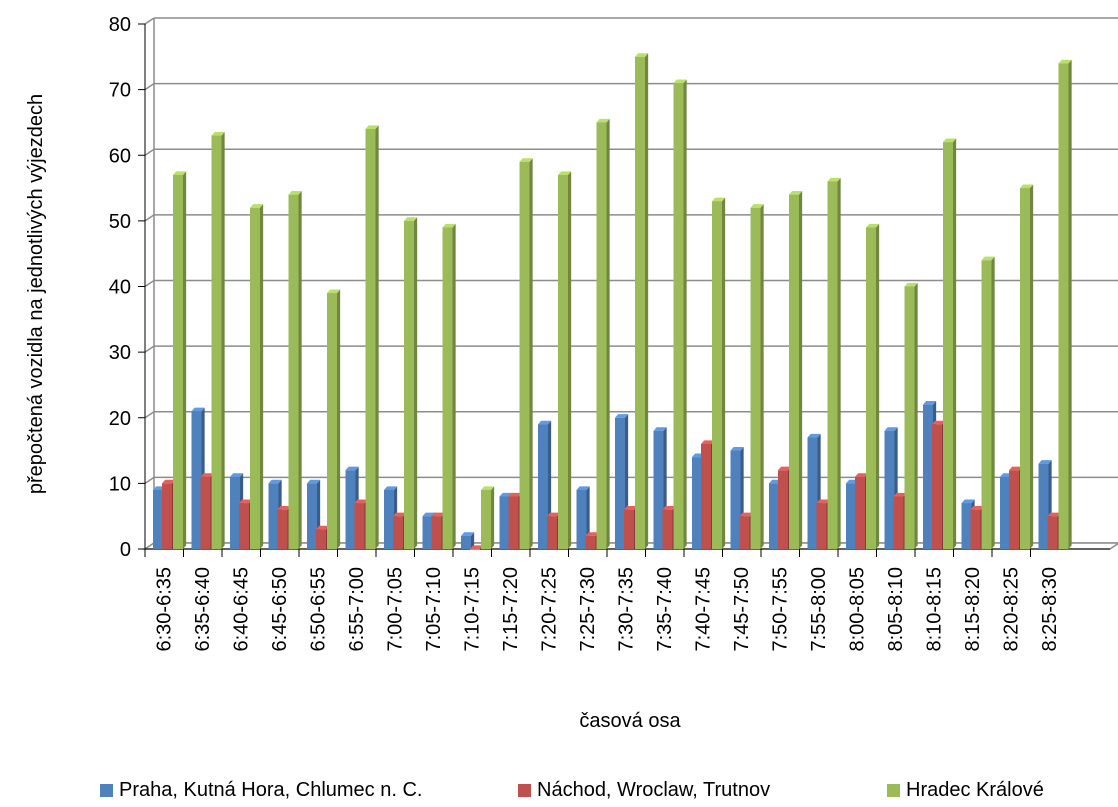 This screenshot has width=1118, height=807. What do you see at coordinates (588, 609) in the screenshot?
I see `x-tick-label: 7:25-7:30` at bounding box center [588, 609].